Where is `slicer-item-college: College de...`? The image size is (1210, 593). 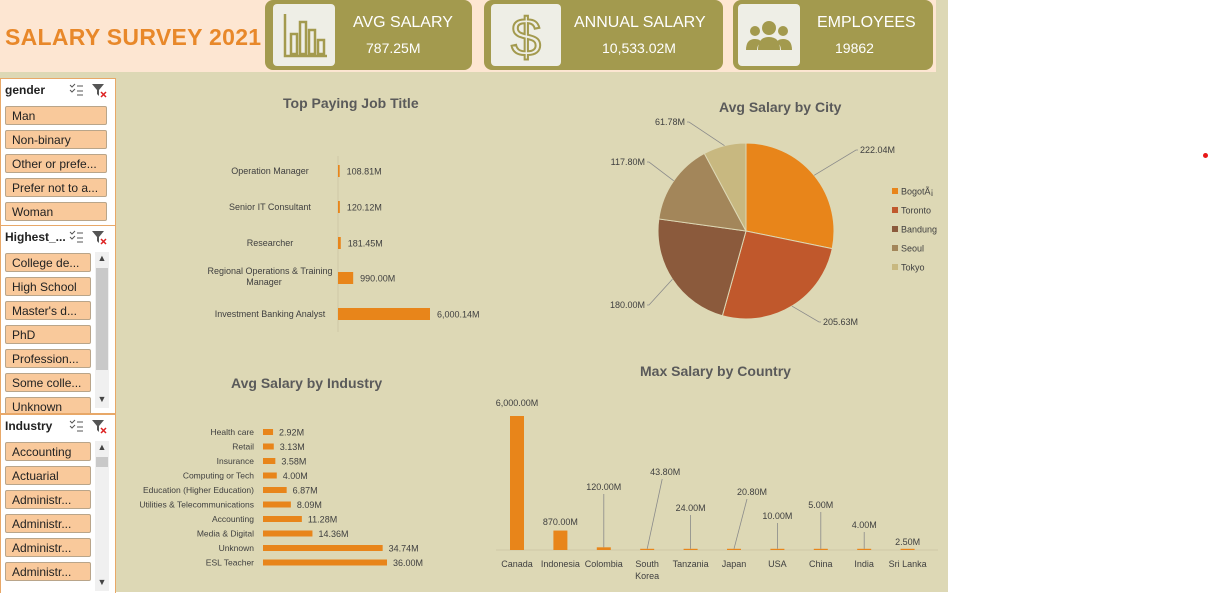
slicer-item-college: College de... is located at coordinates (48, 262).